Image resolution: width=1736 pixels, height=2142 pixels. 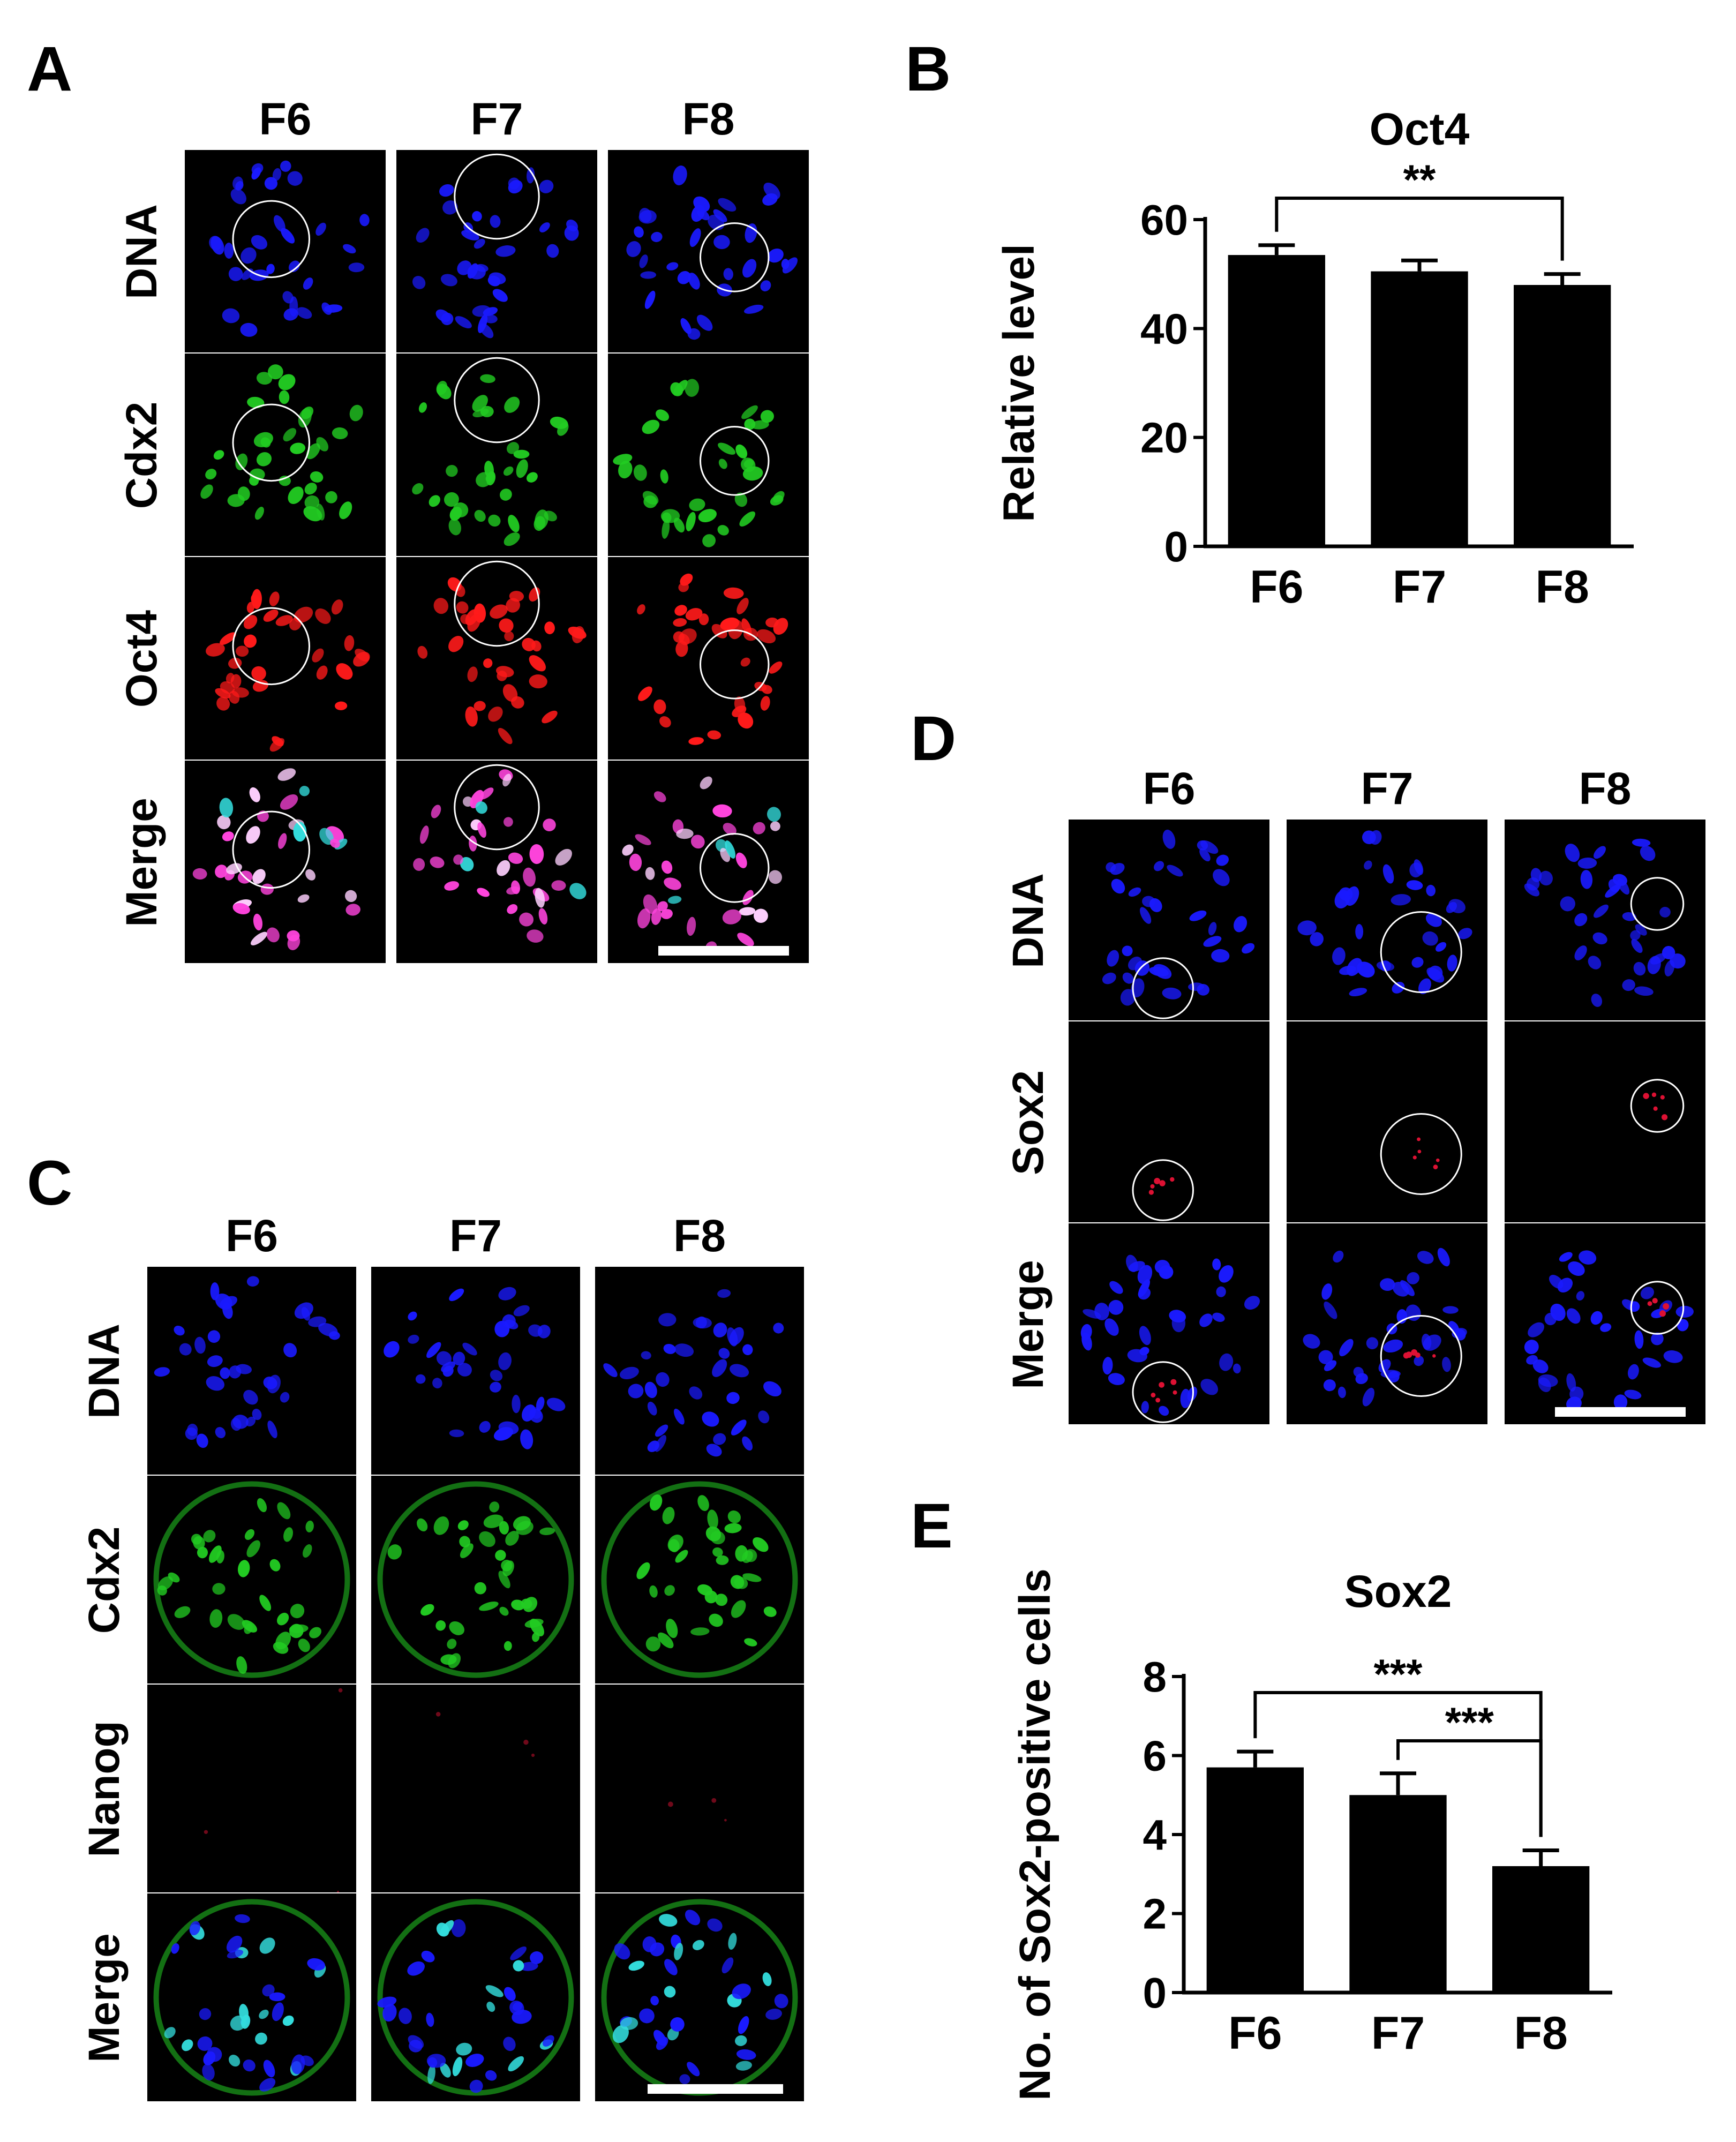 What do you see at coordinates (286, 251) in the screenshot?
I see `panel-a-micrograph-r0-c0` at bounding box center [286, 251].